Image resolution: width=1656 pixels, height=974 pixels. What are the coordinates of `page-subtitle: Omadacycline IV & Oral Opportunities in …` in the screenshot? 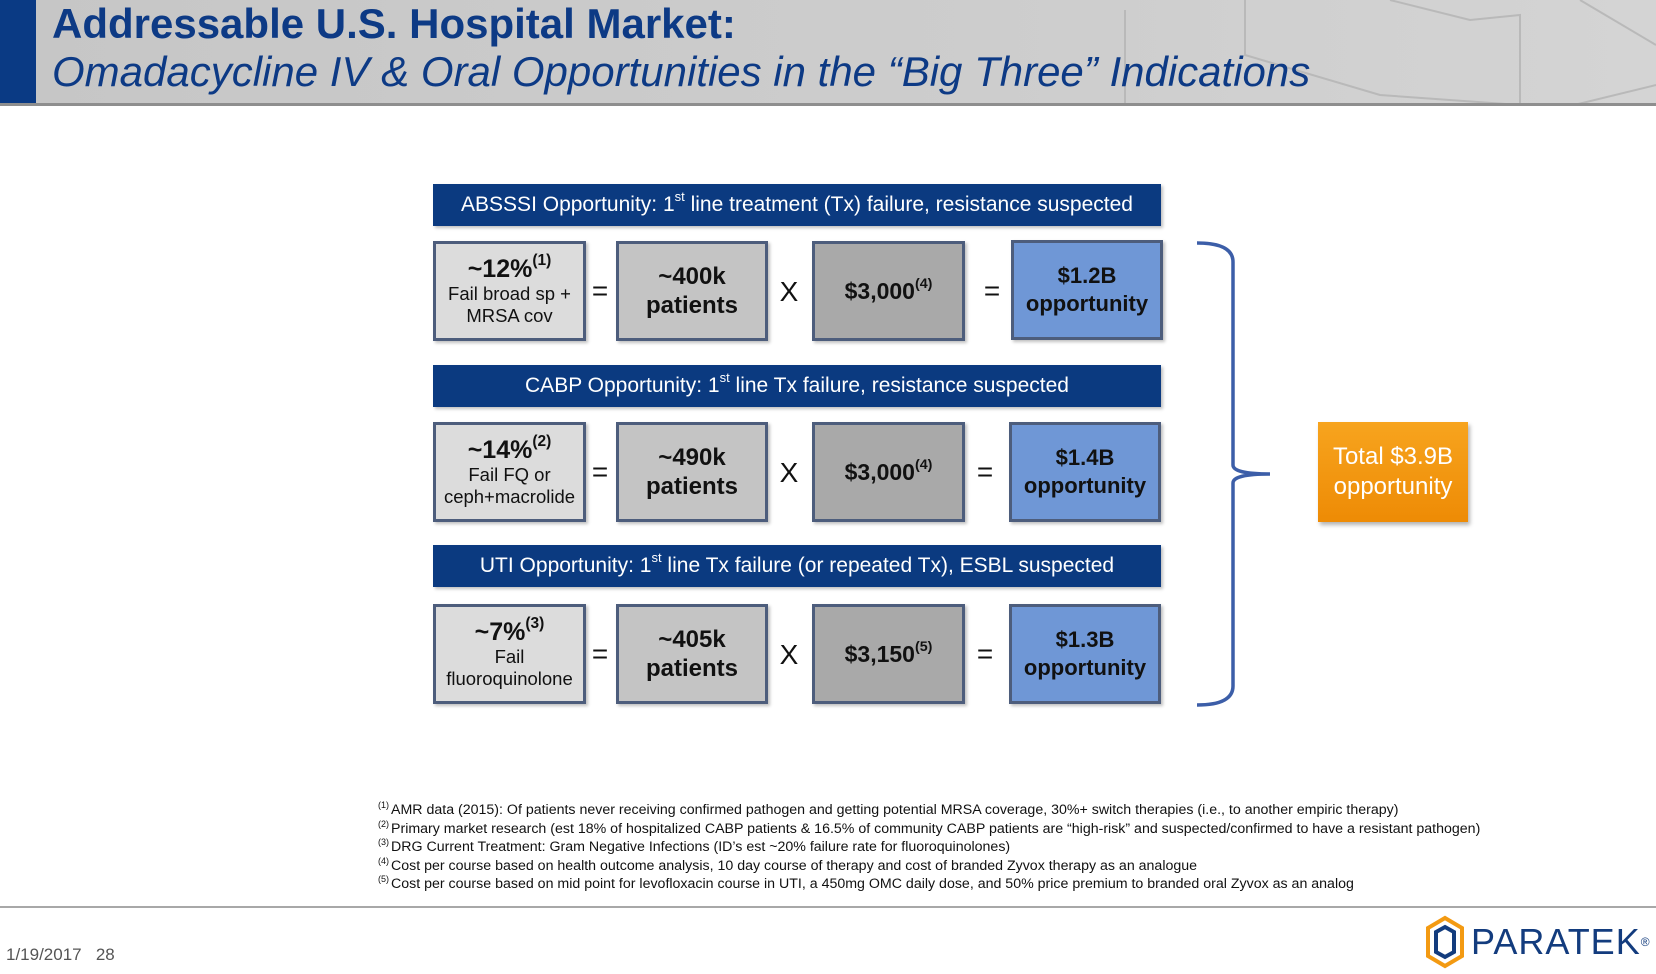 It's located at (681, 71).